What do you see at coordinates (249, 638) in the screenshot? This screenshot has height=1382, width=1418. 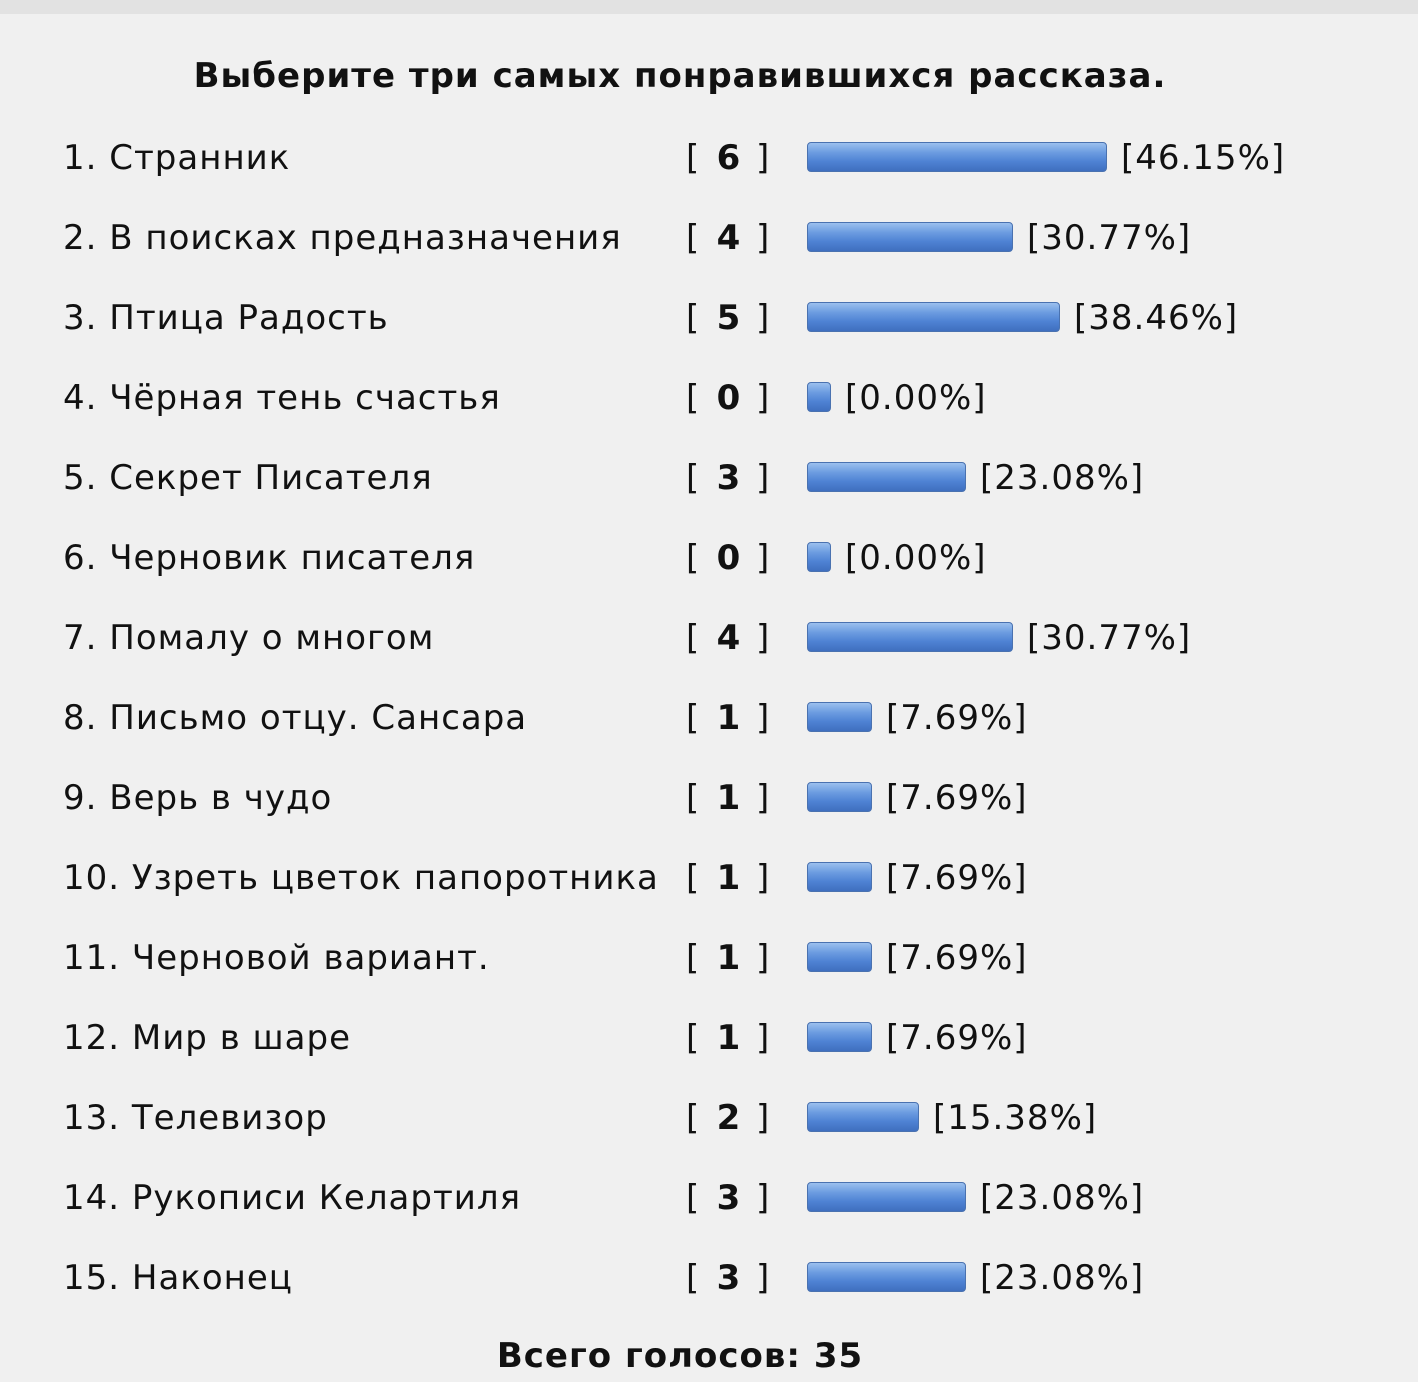 I see `option-label: 7. Помалу о многом` at bounding box center [249, 638].